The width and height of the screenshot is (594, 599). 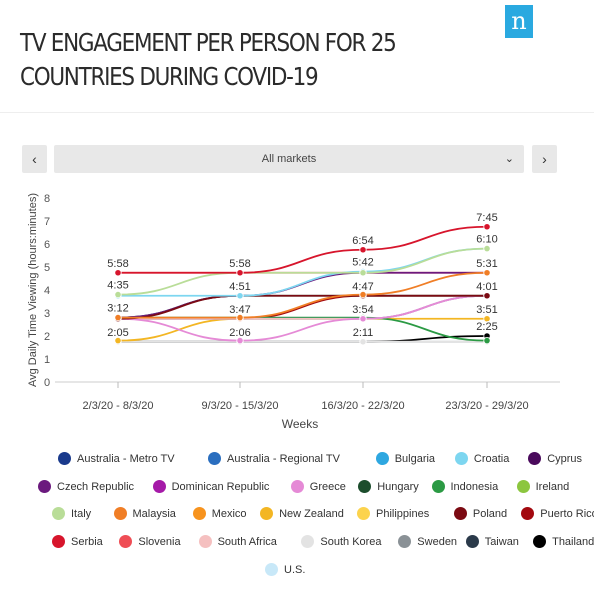 I want to click on legend-item: Dominican Republic, so click(x=210, y=486).